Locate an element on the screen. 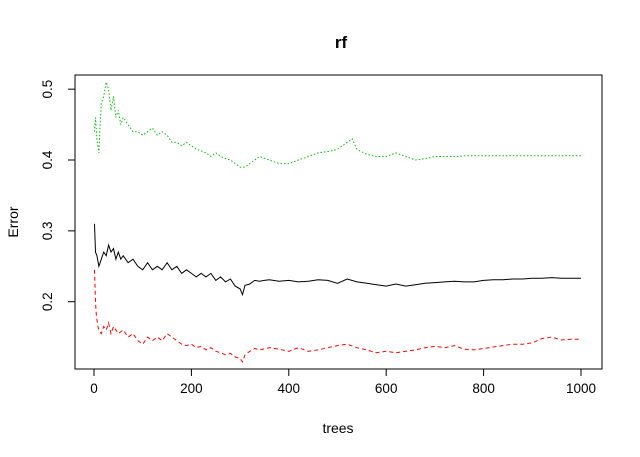 Image resolution: width=640 pixels, height=457 pixels. x-axis-label: trees is located at coordinates (337, 428).